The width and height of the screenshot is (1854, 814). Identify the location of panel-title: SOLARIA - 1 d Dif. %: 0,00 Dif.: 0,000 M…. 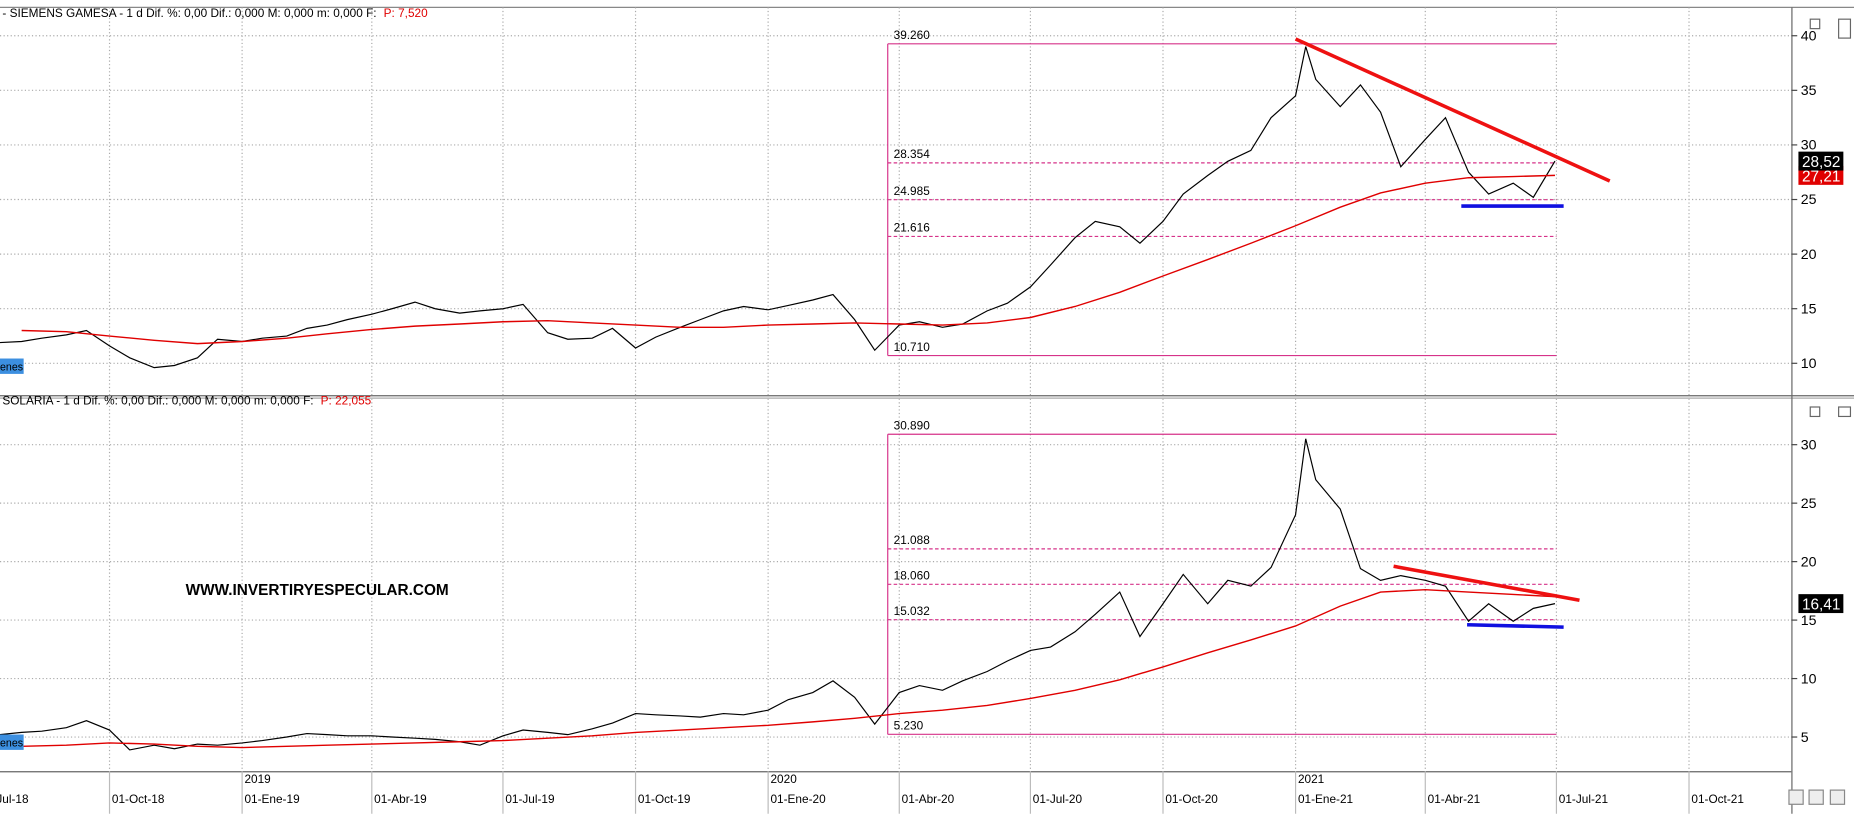
(157, 401).